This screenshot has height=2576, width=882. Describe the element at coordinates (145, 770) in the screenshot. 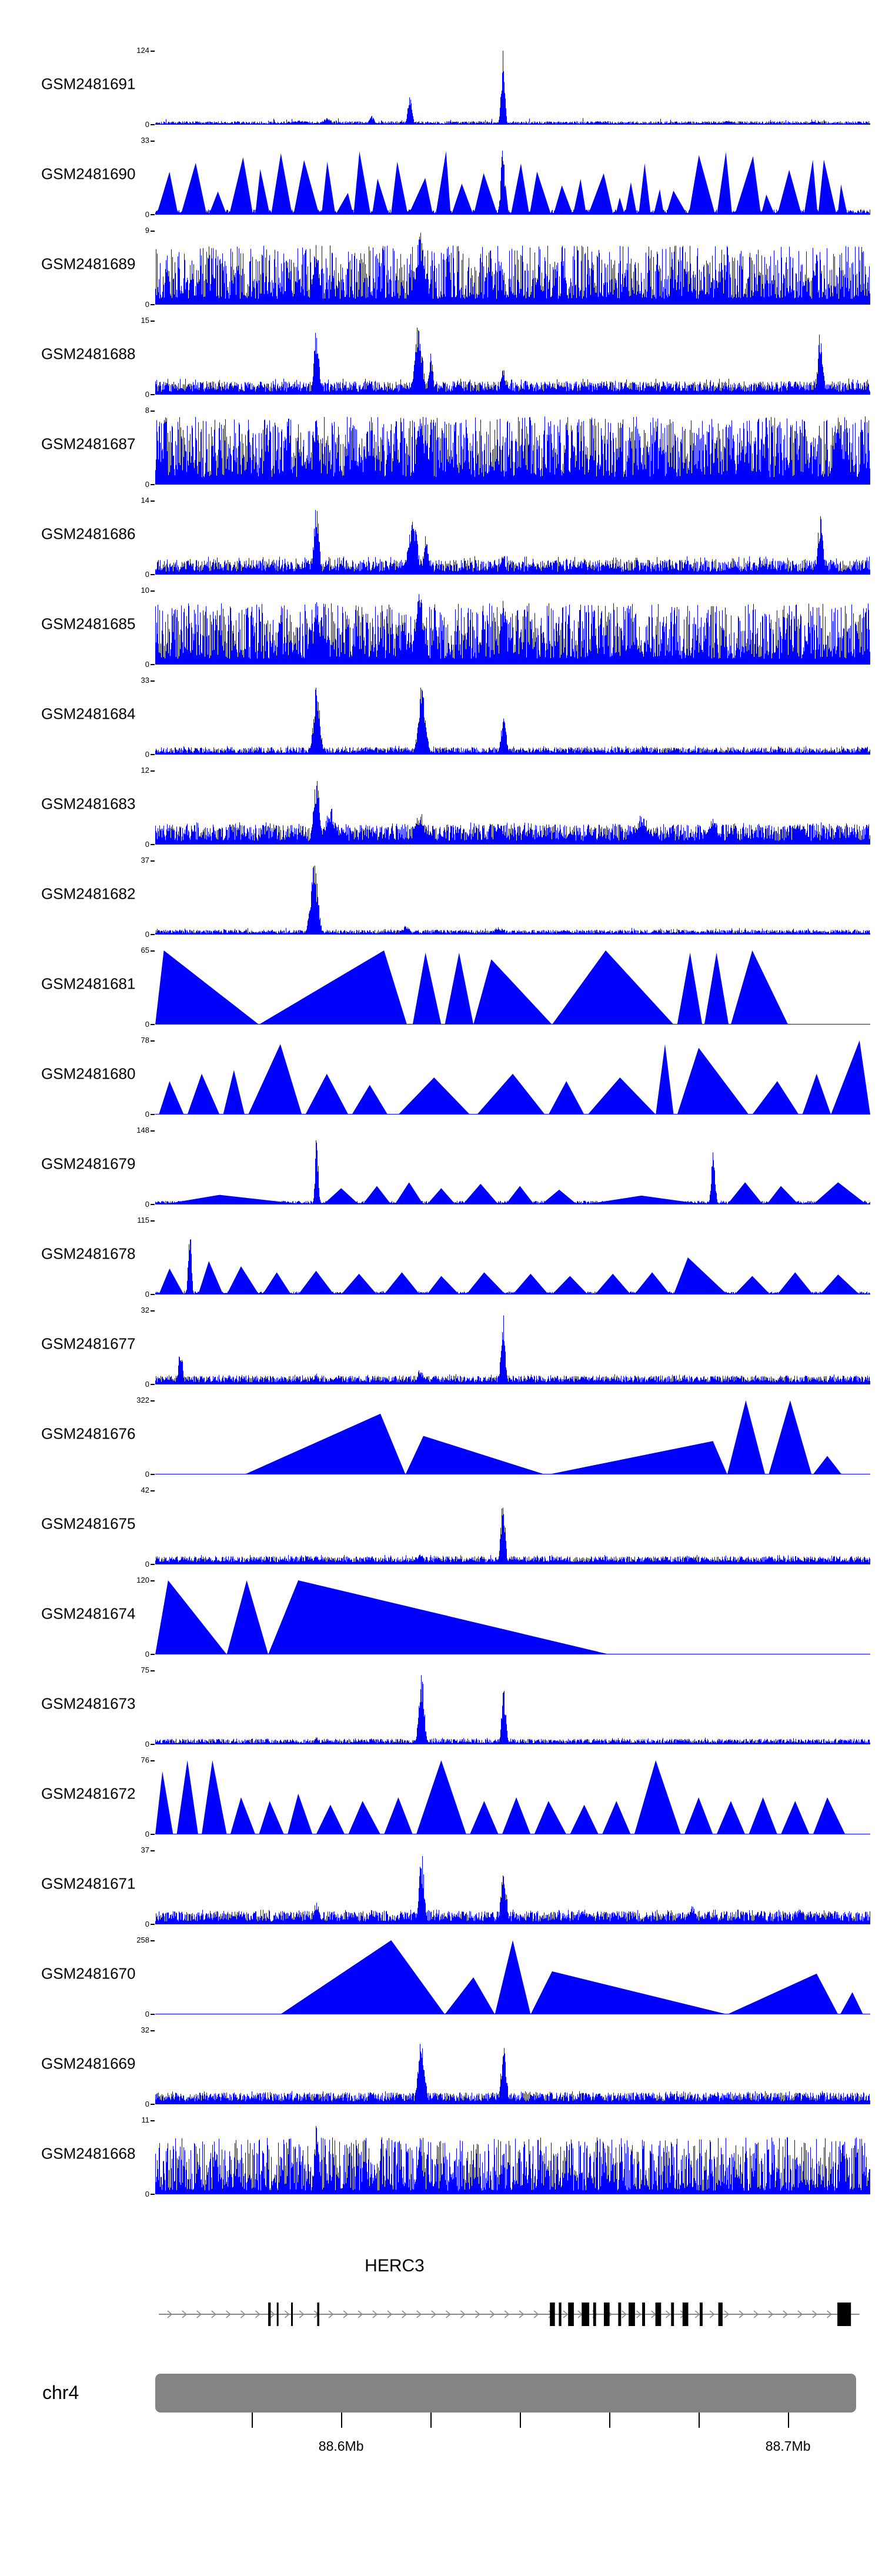

I see `yaxis-max-label: 12` at that location.